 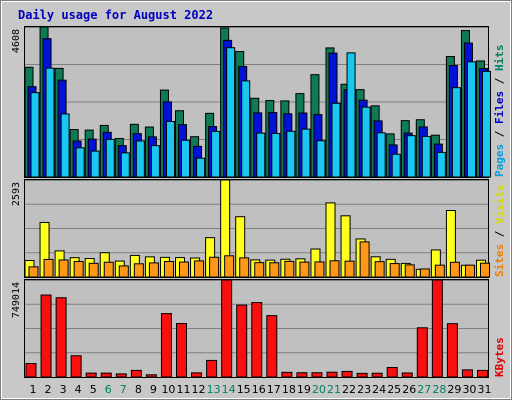 I want to click on x-tick-day-17: 17, so click(x=274, y=389).